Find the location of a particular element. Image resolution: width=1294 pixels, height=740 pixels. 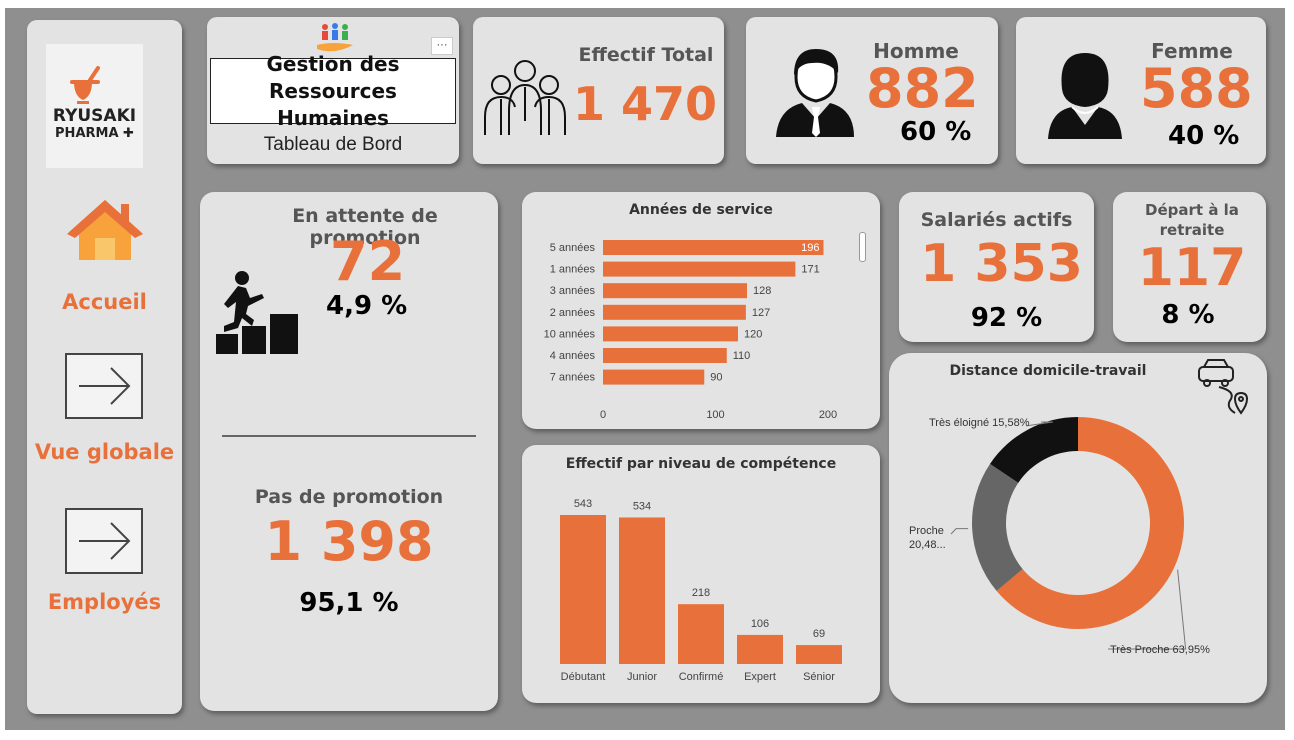

bar-category-label: 1 années is located at coordinates (573, 270).